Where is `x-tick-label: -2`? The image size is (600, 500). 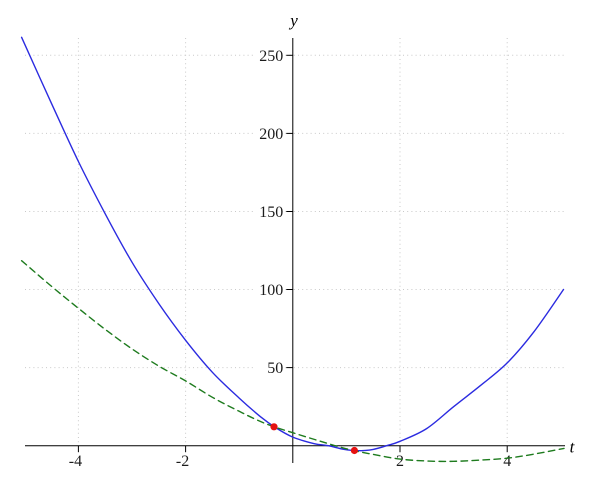 x-tick-label: -2 is located at coordinates (182, 461).